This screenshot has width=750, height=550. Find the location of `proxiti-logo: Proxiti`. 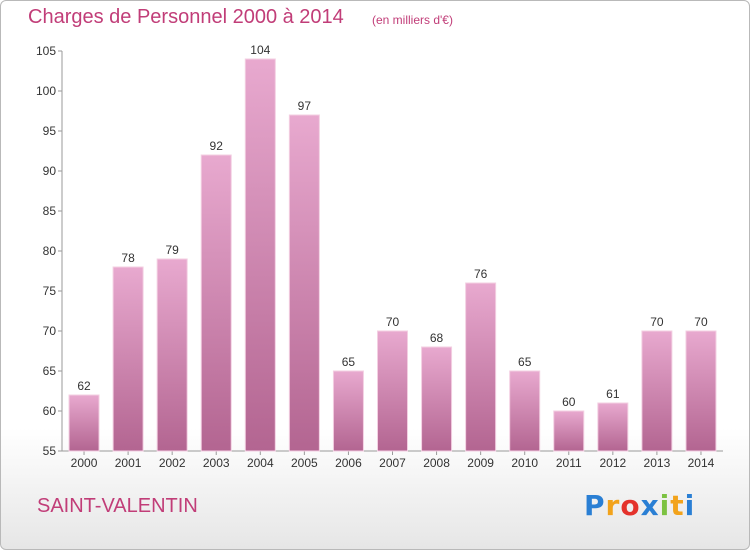

proxiti-logo: Proxiti is located at coordinates (639, 505).